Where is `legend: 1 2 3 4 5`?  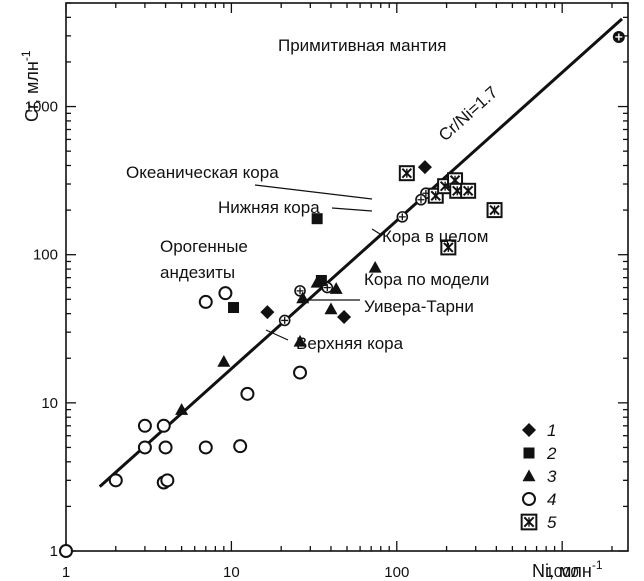
legend: 1 2 3 4 5 is located at coordinates (538, 476).